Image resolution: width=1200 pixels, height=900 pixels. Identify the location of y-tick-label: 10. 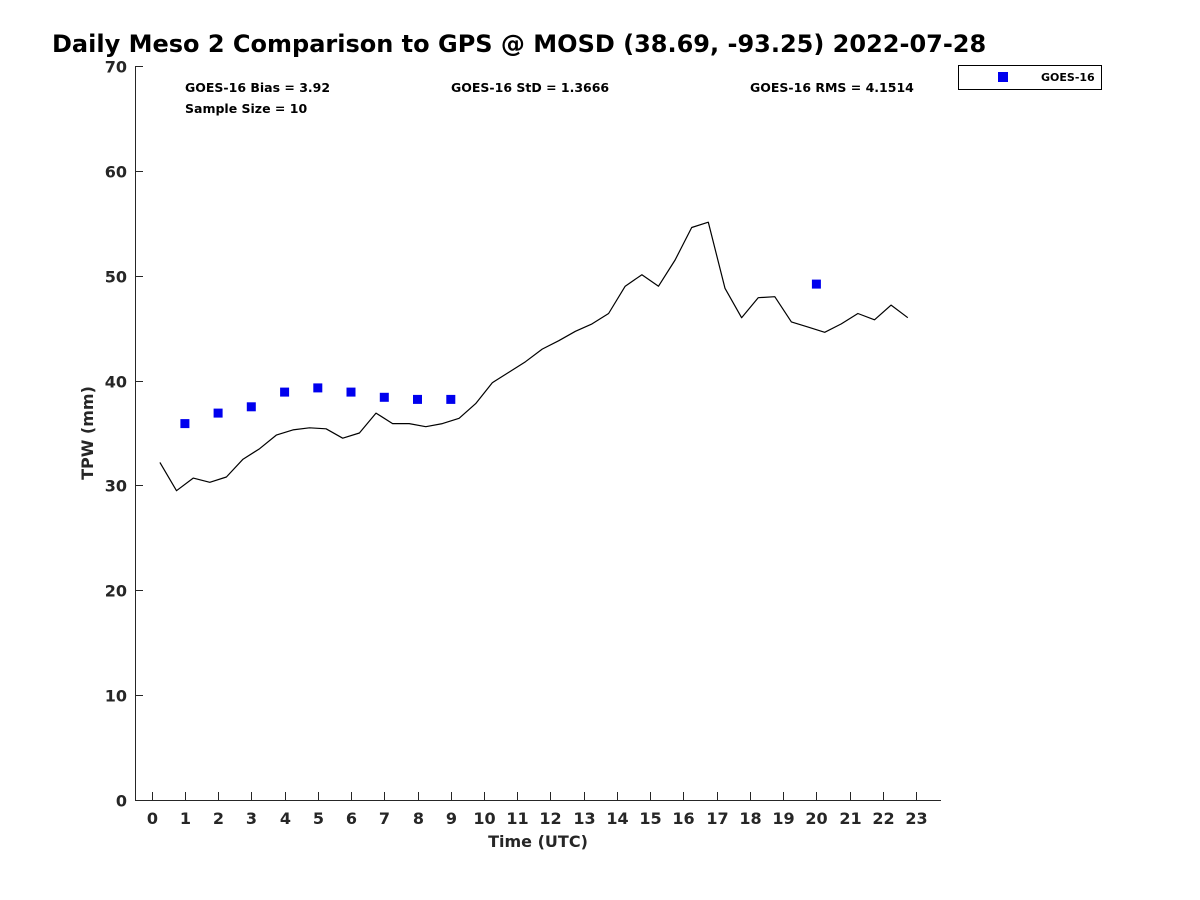
(116, 696).